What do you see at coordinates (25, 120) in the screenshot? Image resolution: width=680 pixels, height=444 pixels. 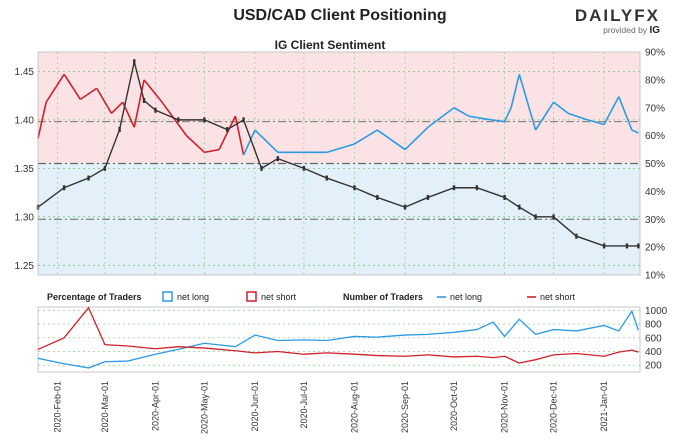 I see `price-tick-label: 1.40` at bounding box center [25, 120].